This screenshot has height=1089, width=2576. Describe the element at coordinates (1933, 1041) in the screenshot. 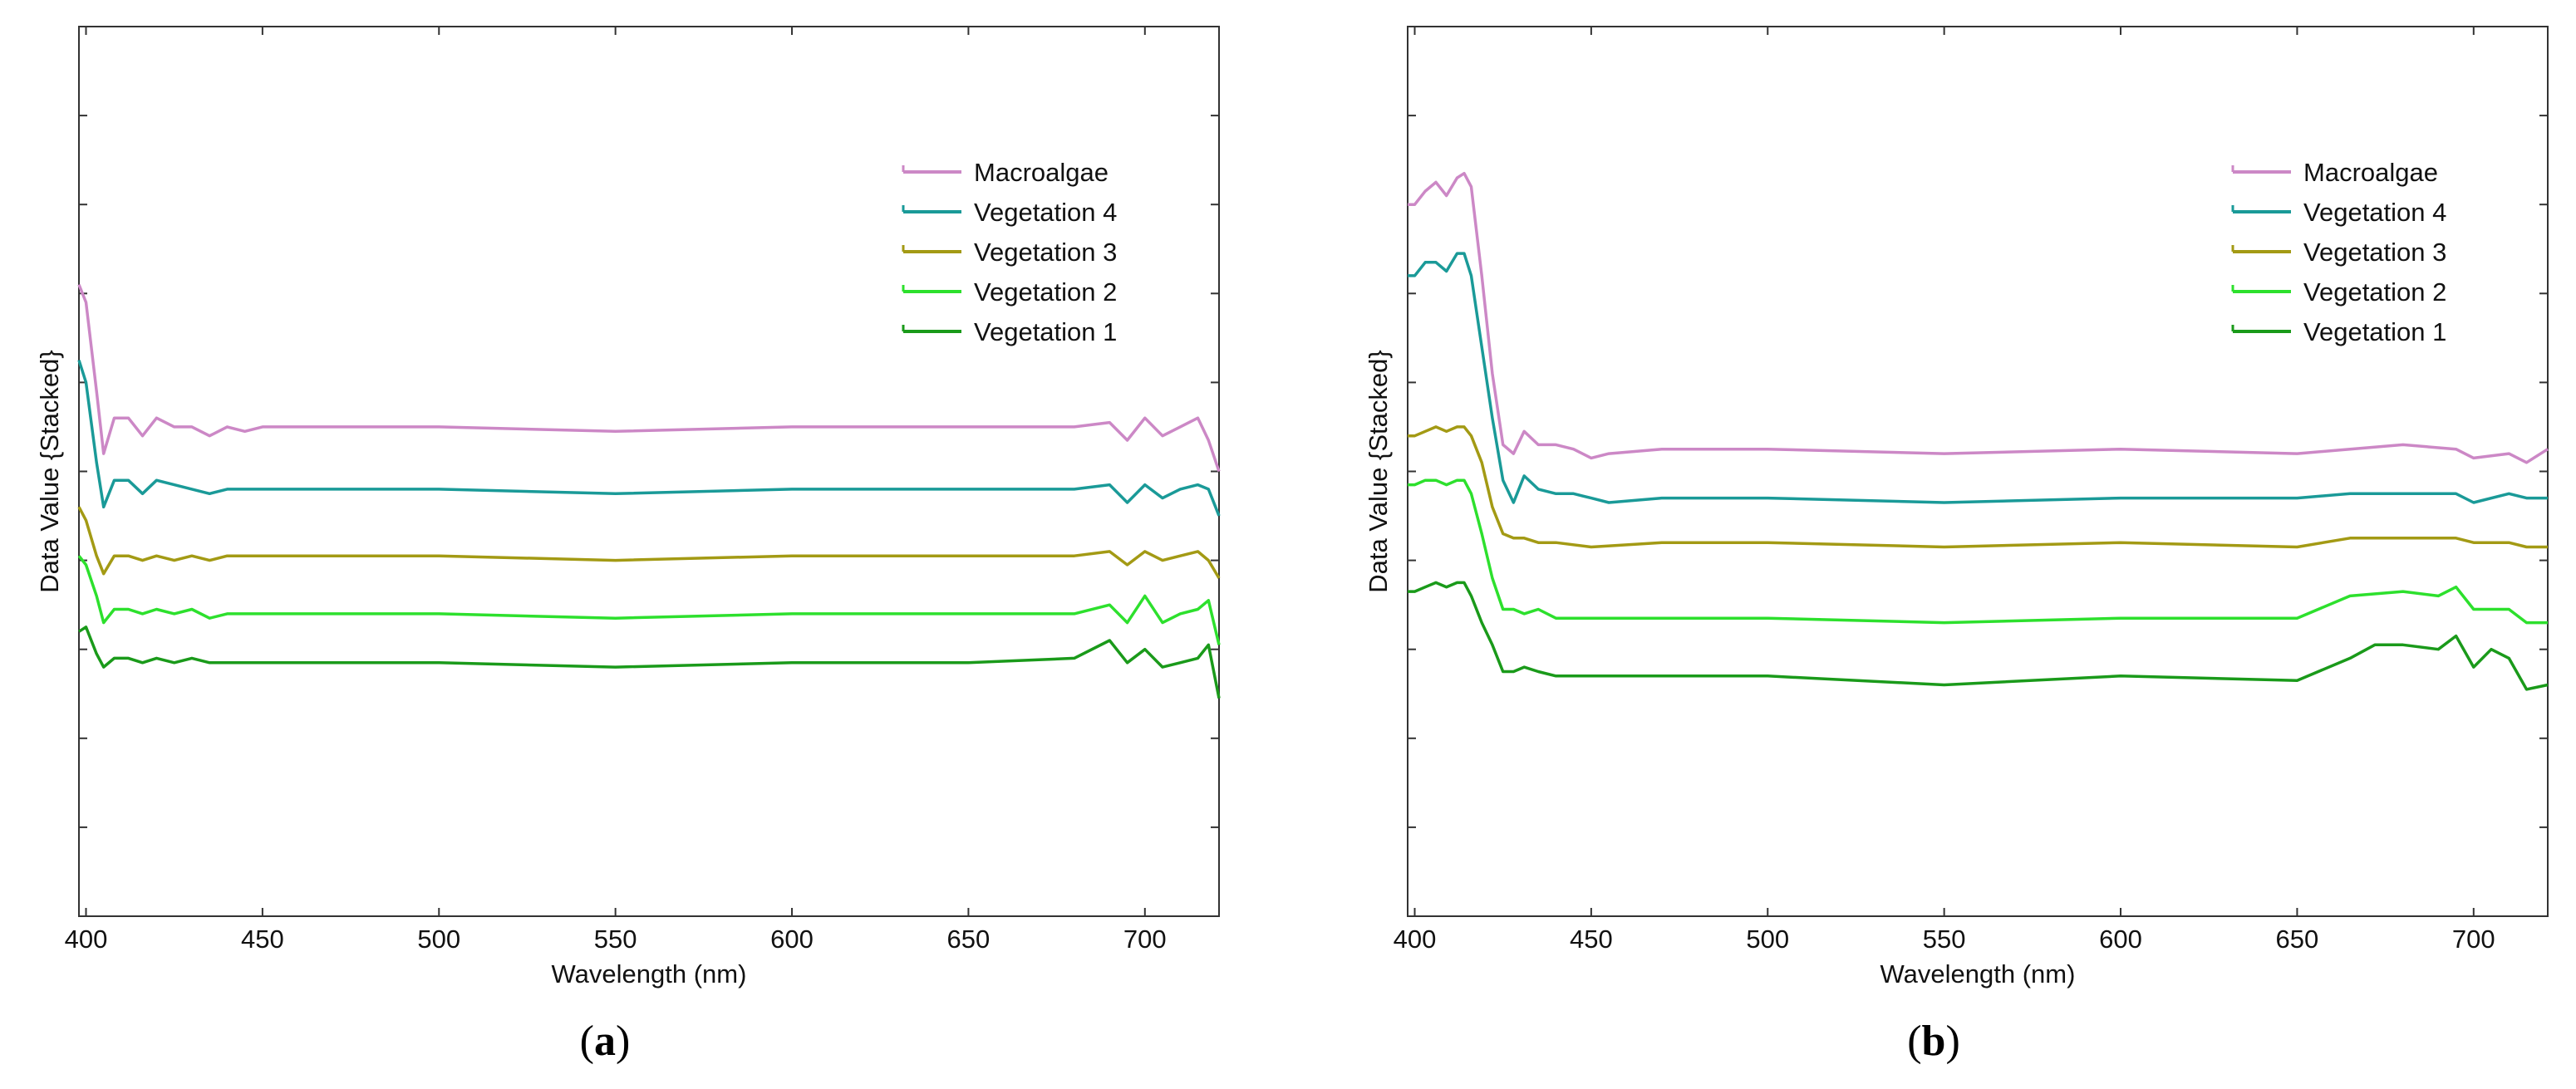

I see `panel-label: (b)` at that location.